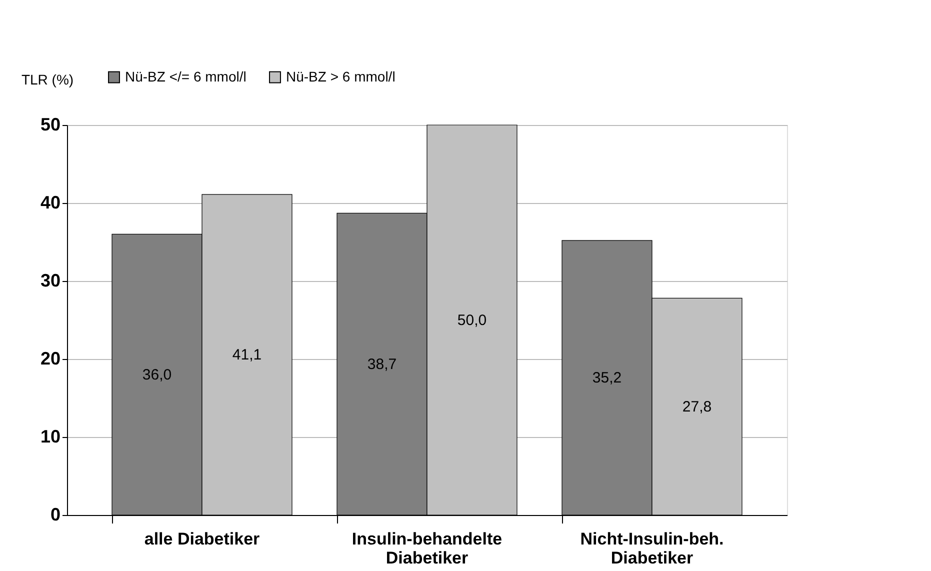 Image resolution: width=931 pixels, height=571 pixels. Describe the element at coordinates (382, 365) in the screenshot. I see `data-label: 38,7` at that location.